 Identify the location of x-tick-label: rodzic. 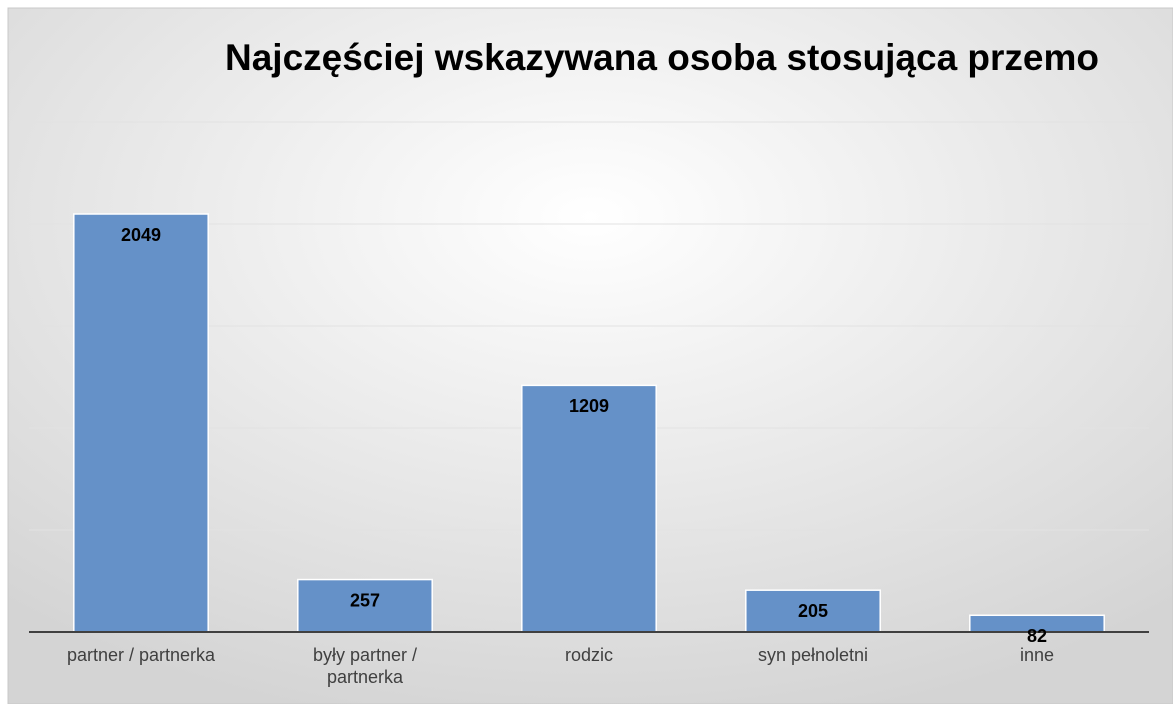
(588, 655).